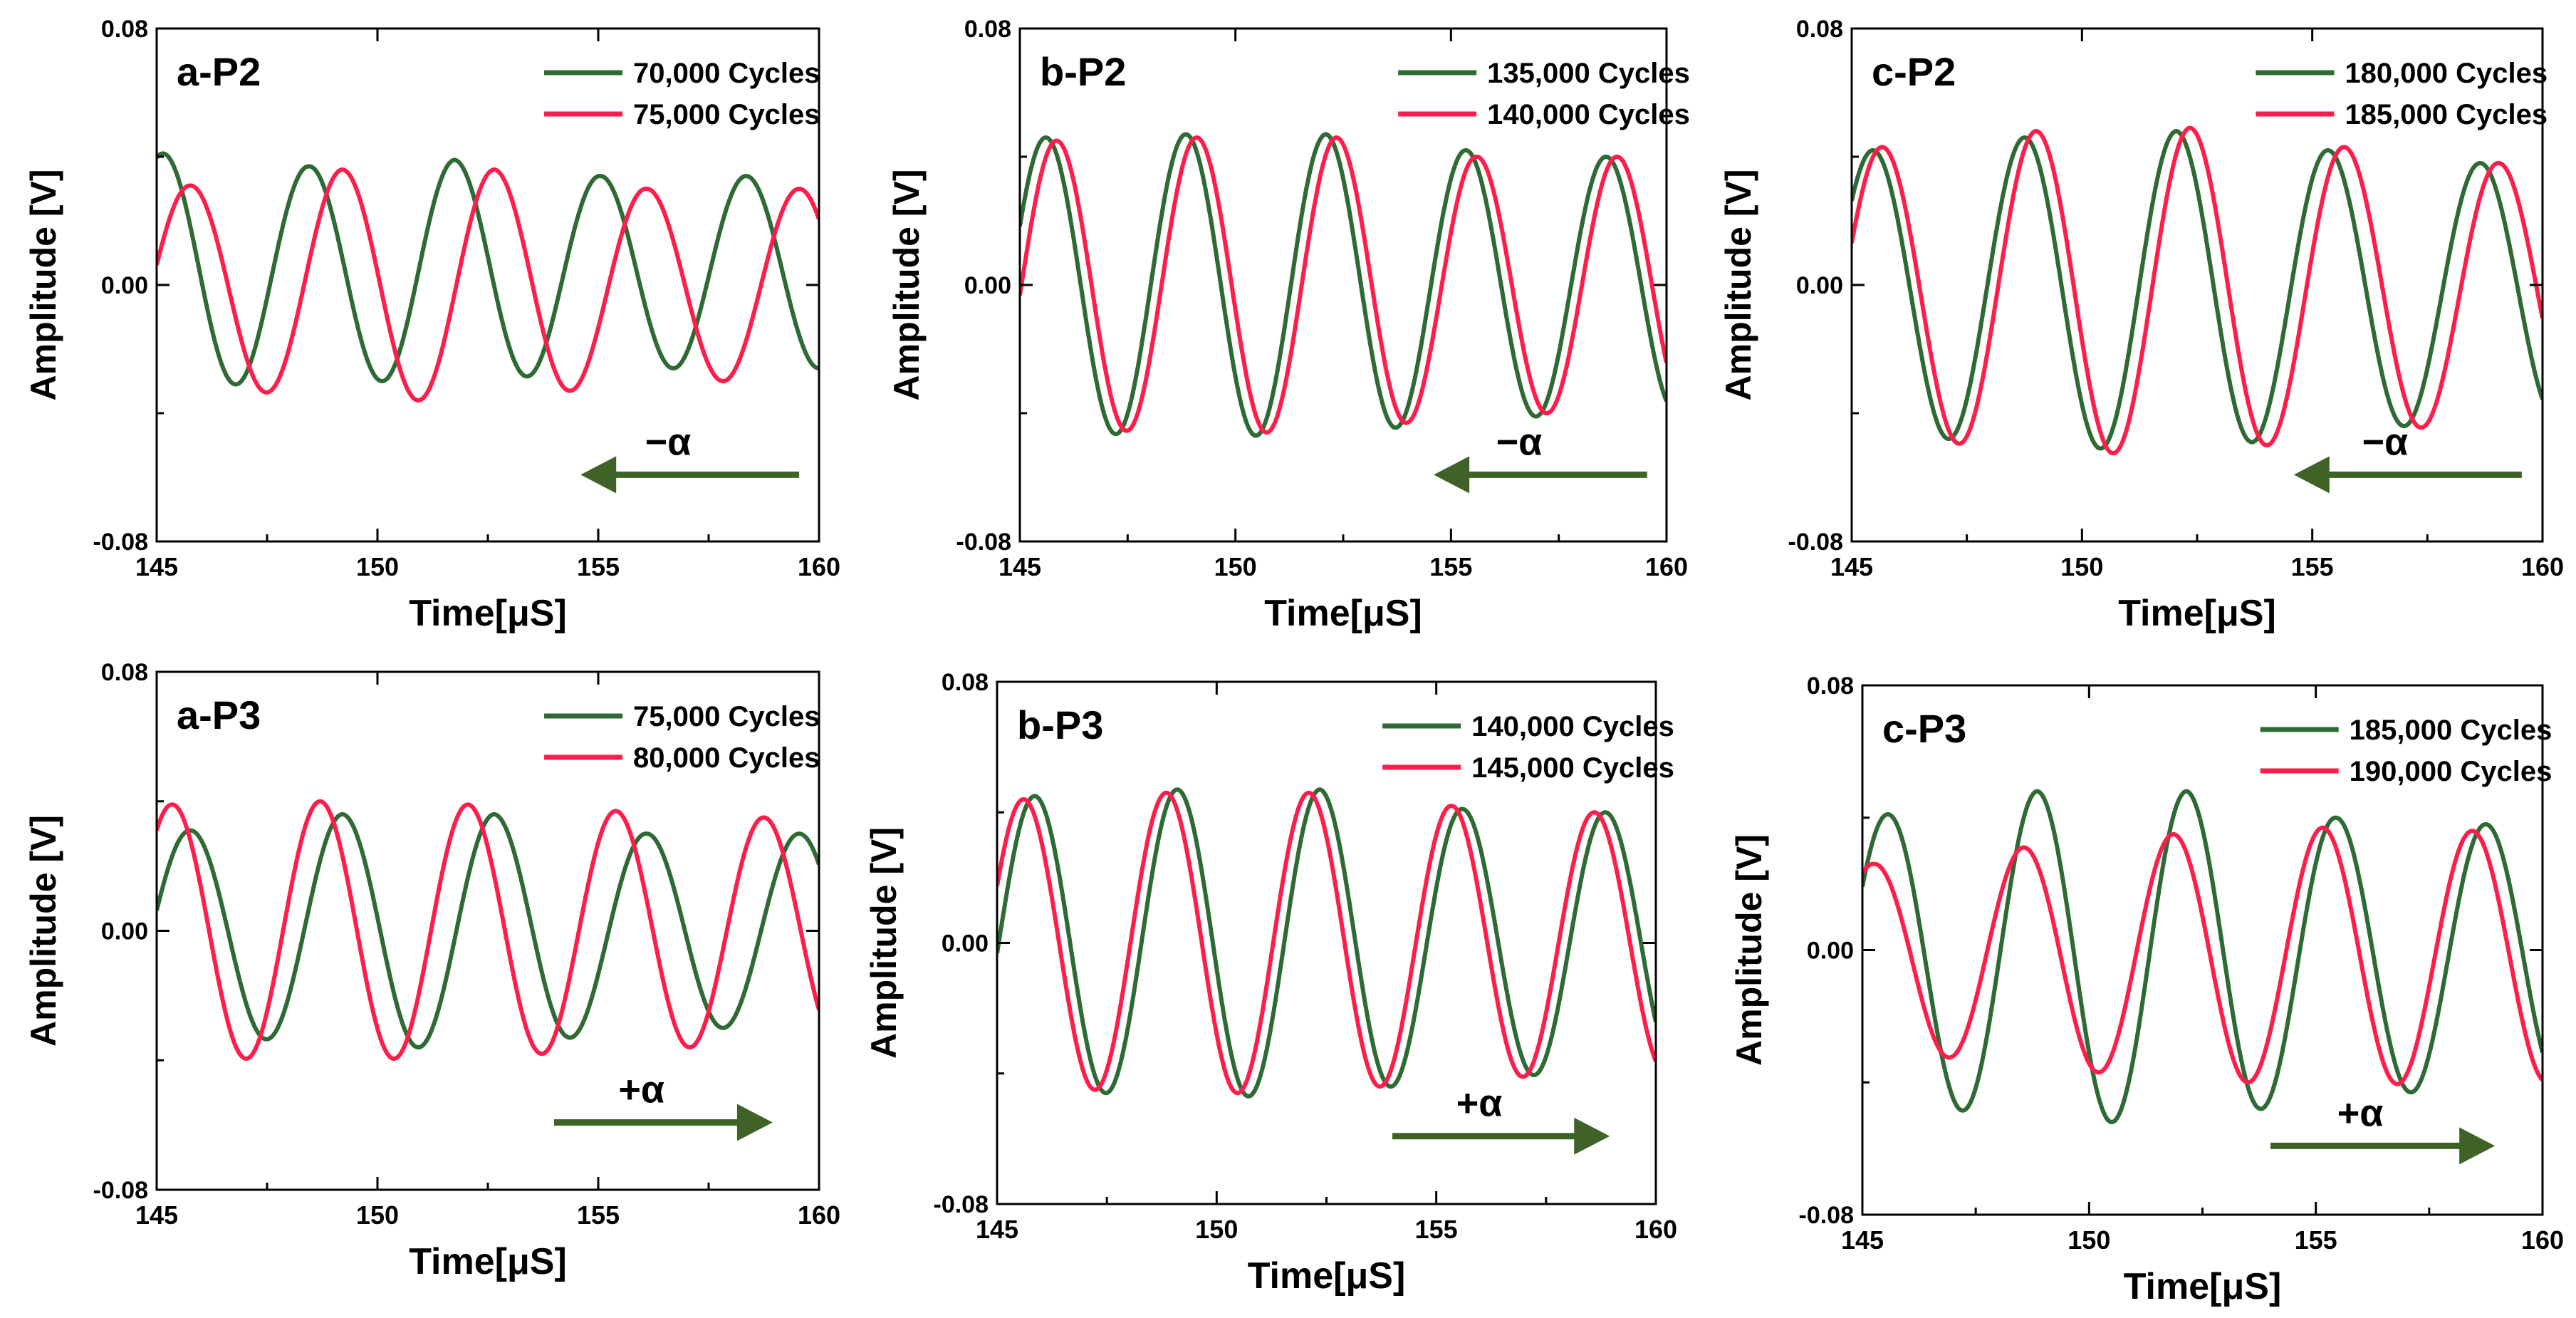  Describe the element at coordinates (1914, 71) in the screenshot. I see `panel-label: c-P2` at that location.